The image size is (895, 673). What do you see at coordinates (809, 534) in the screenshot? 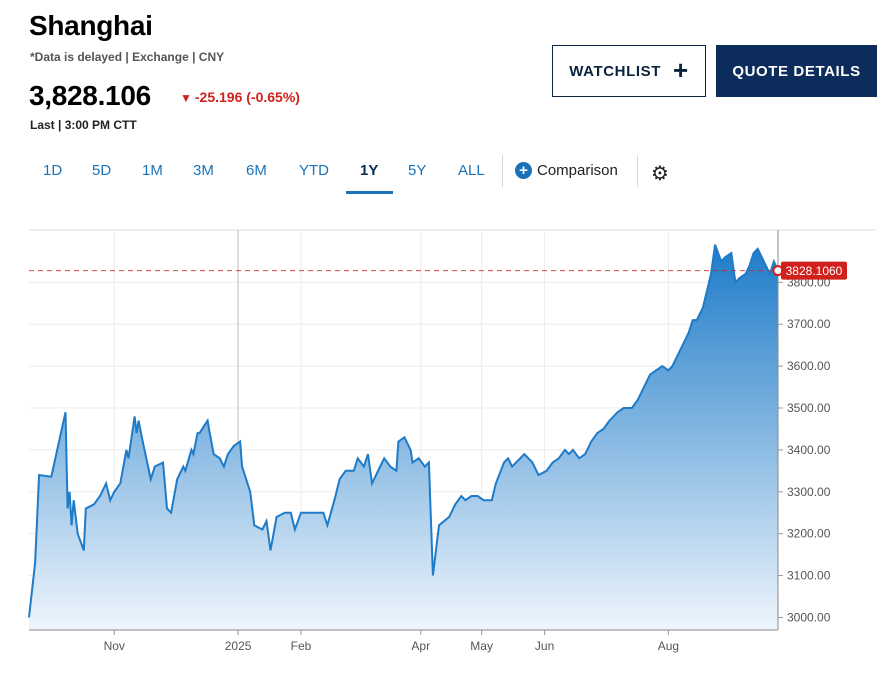
I see `y-tick-label: 3200.00` at bounding box center [809, 534].